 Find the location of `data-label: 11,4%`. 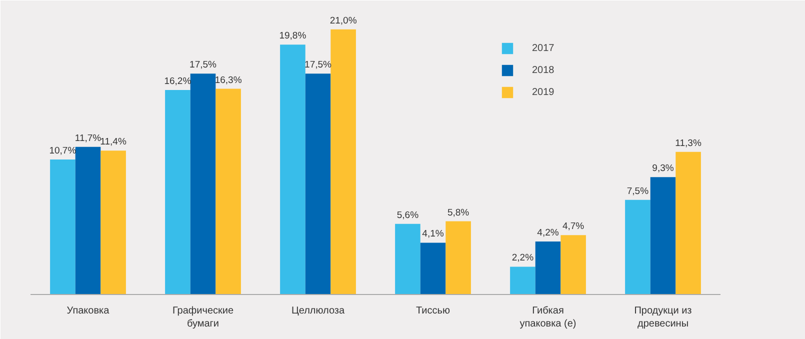

data-label: 11,4% is located at coordinates (113, 142).